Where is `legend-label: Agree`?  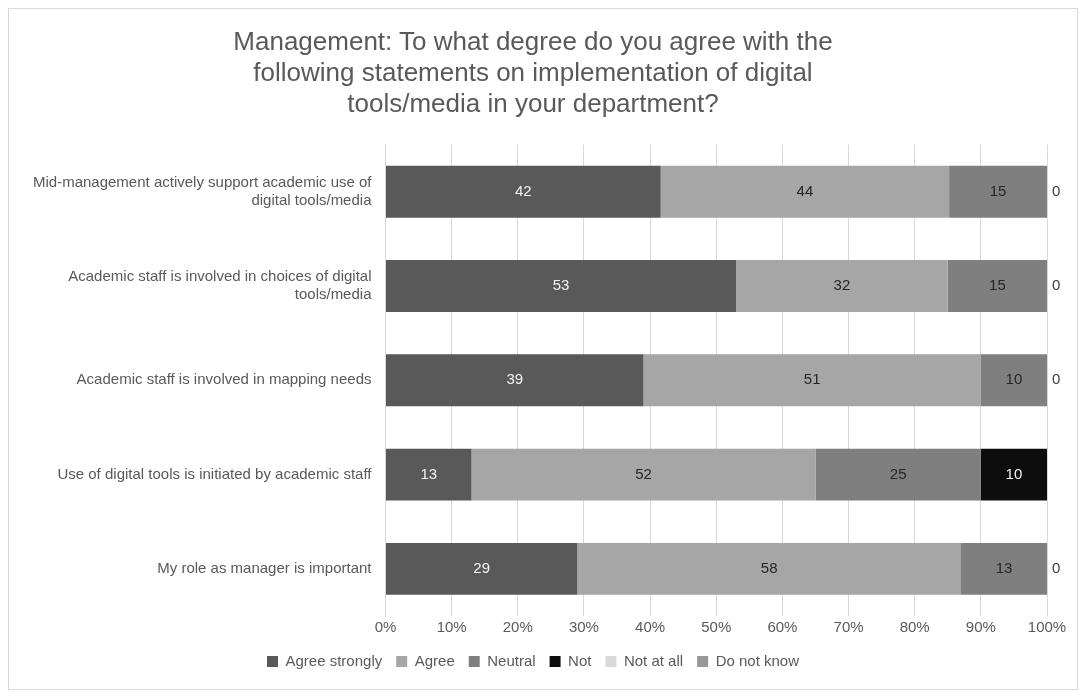
legend-label: Agree is located at coordinates (434, 660).